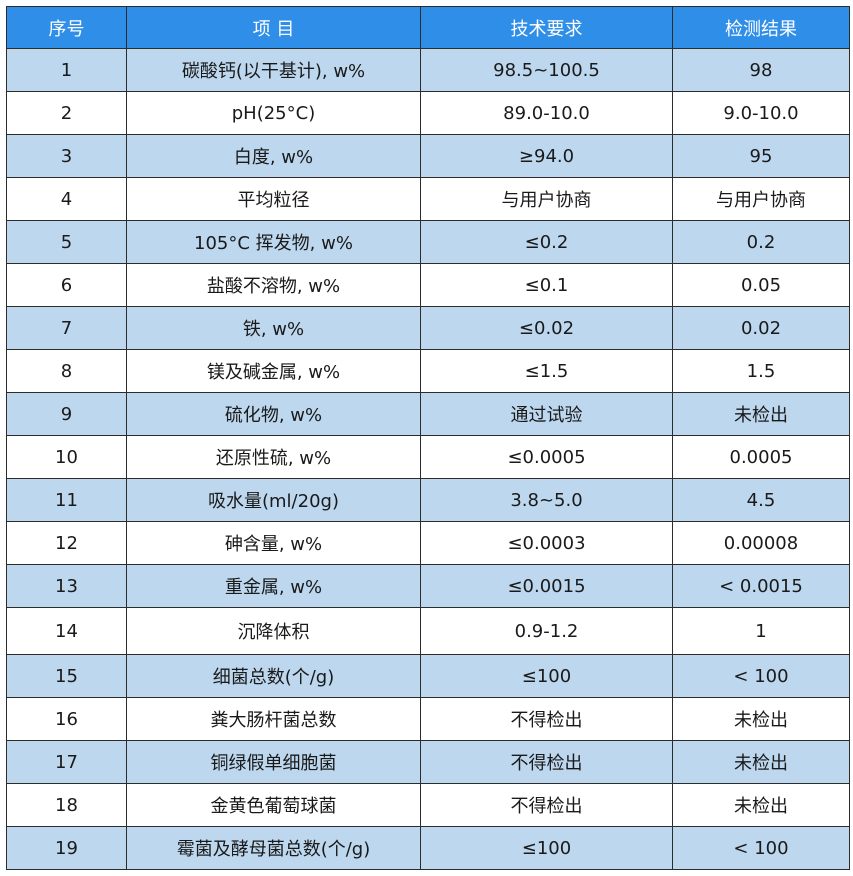  I want to click on cell-index: 2, so click(66, 113).